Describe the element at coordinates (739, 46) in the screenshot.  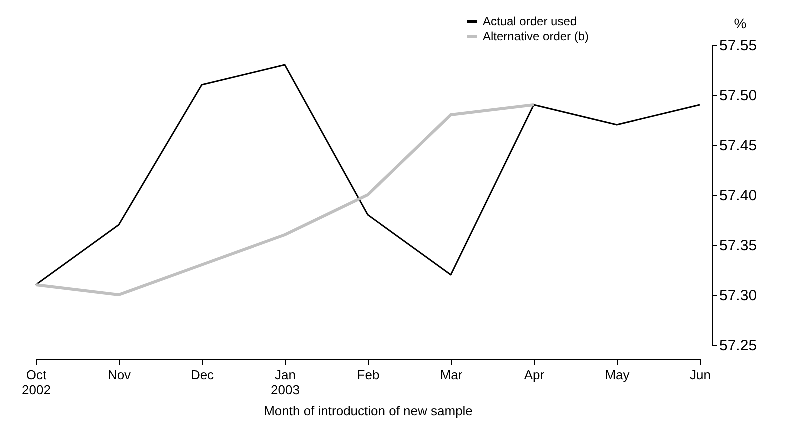
I see `y-tick-label: 57.55` at that location.